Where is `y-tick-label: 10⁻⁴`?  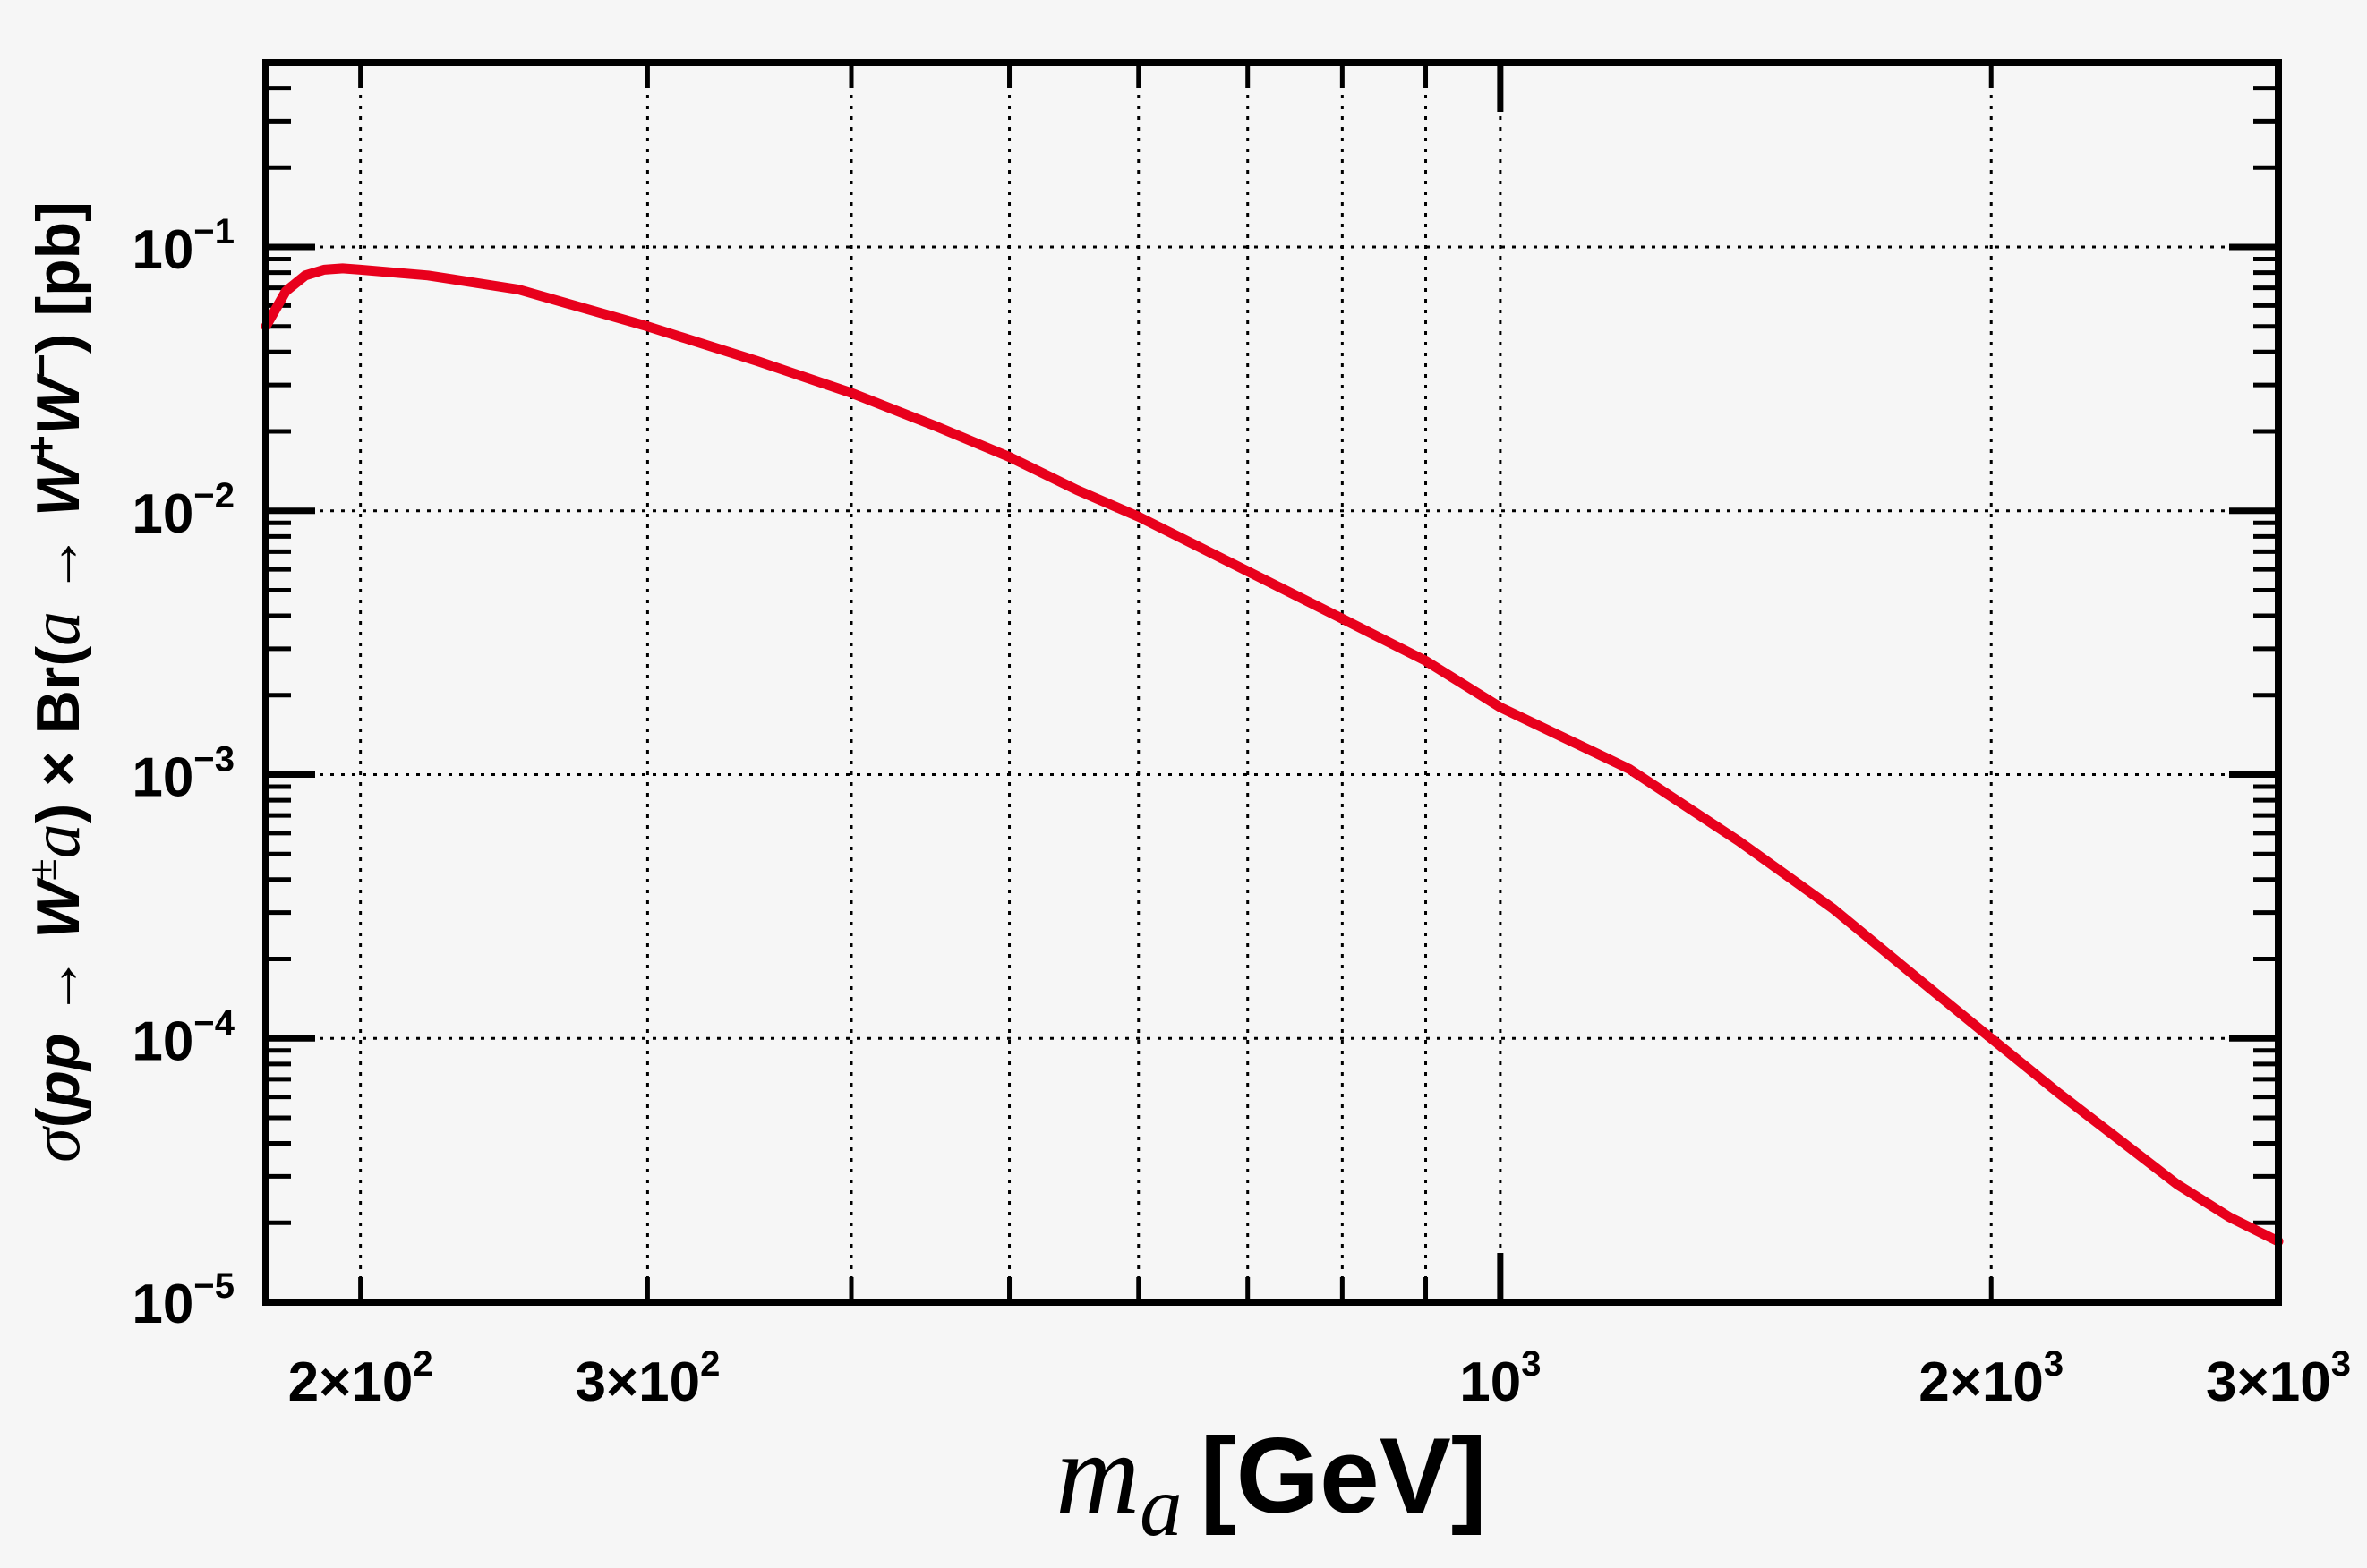 y-tick-label: 10⁻⁴ is located at coordinates (183, 1037).